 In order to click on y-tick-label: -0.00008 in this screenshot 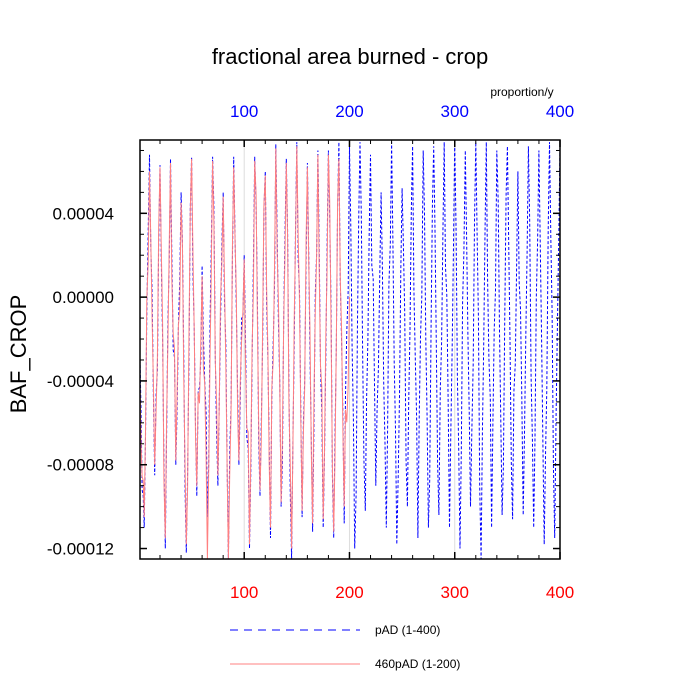, I will do `click(80, 465)`.